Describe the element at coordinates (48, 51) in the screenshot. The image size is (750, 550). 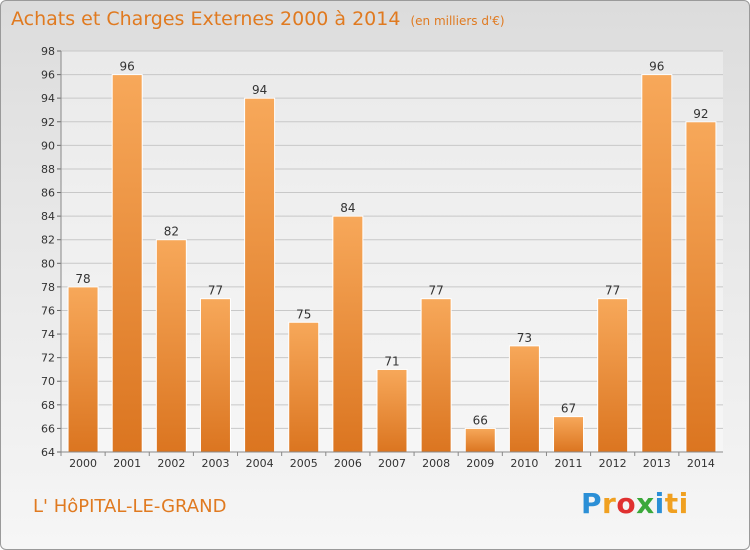
I see `y-tick-label: 98` at that location.